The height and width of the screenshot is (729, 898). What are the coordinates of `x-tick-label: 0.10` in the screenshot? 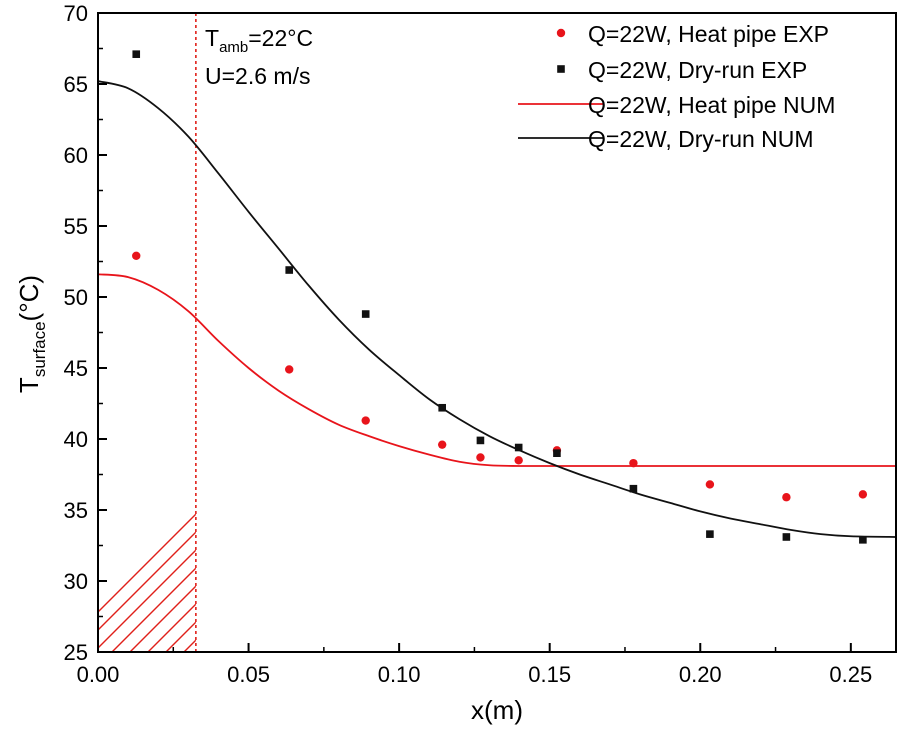 It's located at (399, 674).